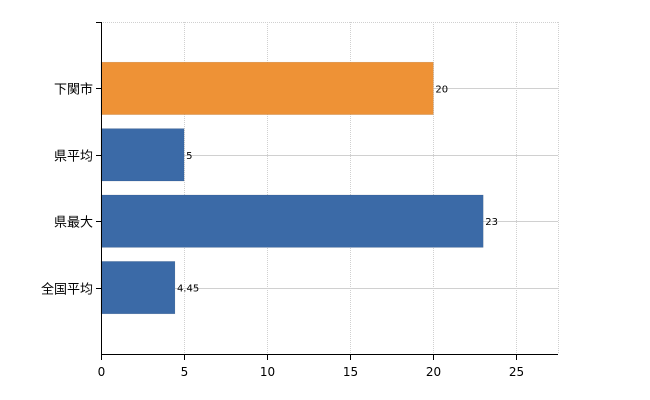 This screenshot has height=400, width=650. Describe the element at coordinates (188, 289) in the screenshot. I see `data-label: 4.45` at that location.